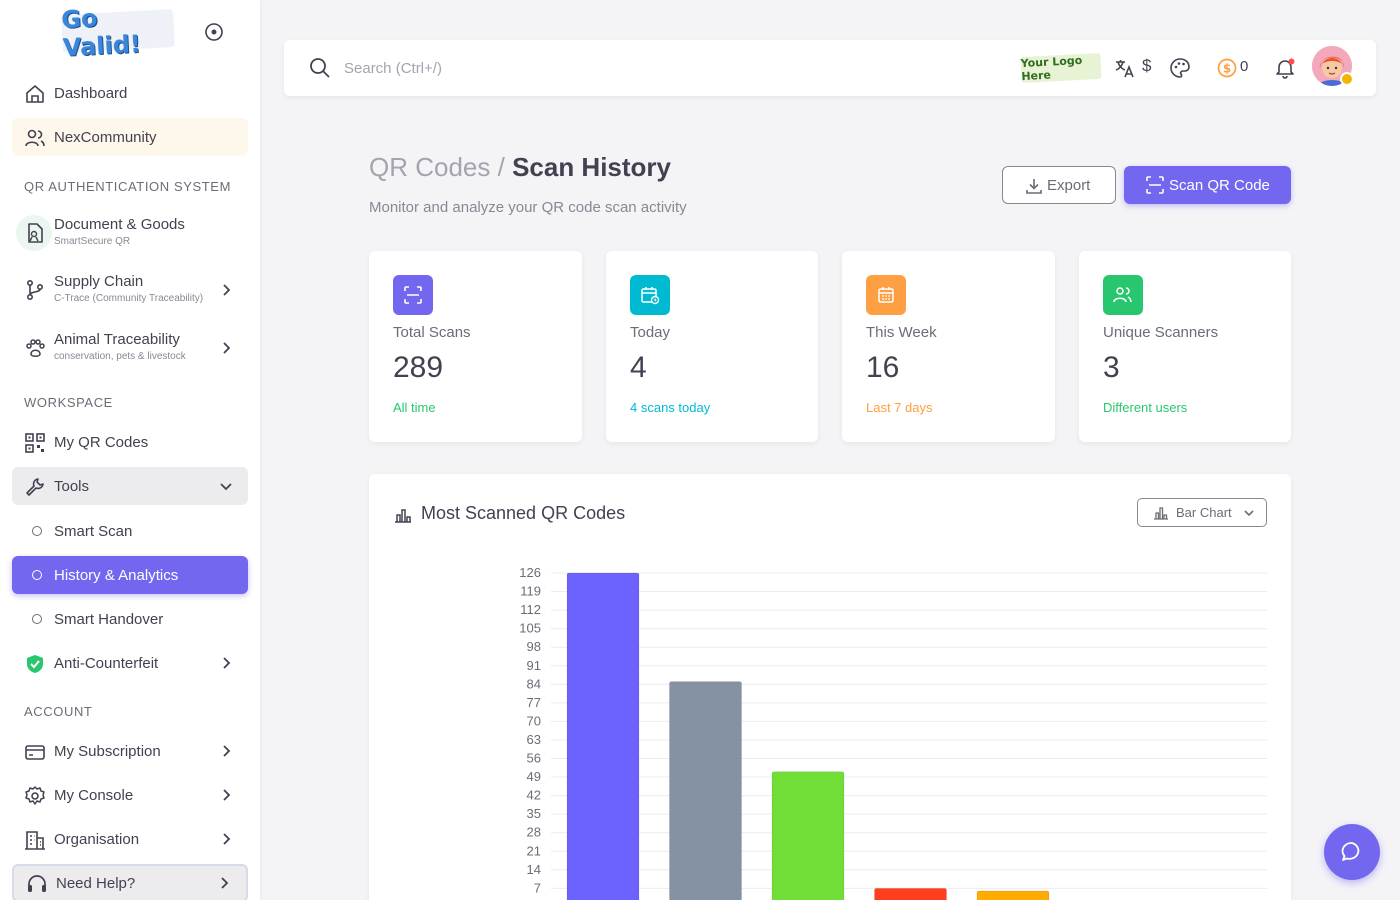 The height and width of the screenshot is (900, 1400). Describe the element at coordinates (130, 795) in the screenshot. I see `sidebar-item-my-console: My Console` at that location.